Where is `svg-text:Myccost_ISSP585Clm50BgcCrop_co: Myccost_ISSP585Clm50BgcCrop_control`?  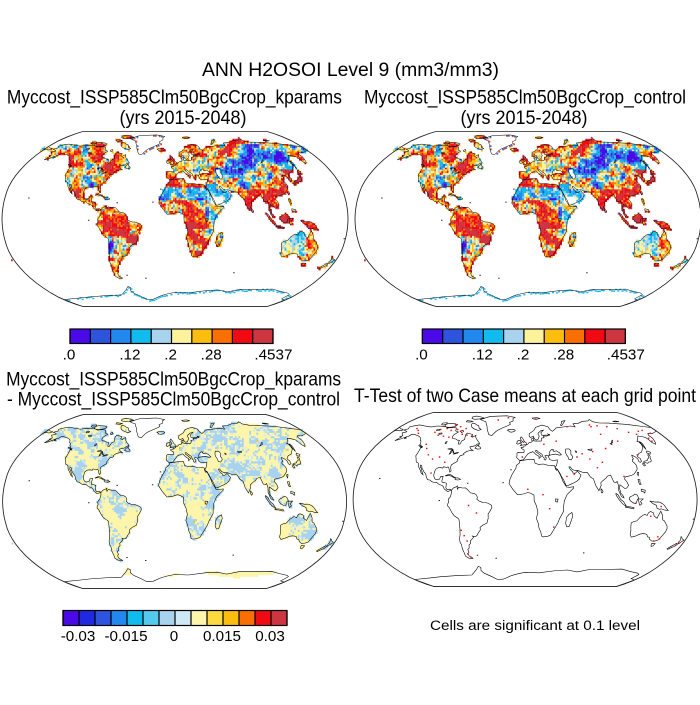 svg-text:Myccost_ISSP585Clm50BgcCrop_co: Myccost_ISSP585Clm50BgcCrop_control is located at coordinates (525, 98).